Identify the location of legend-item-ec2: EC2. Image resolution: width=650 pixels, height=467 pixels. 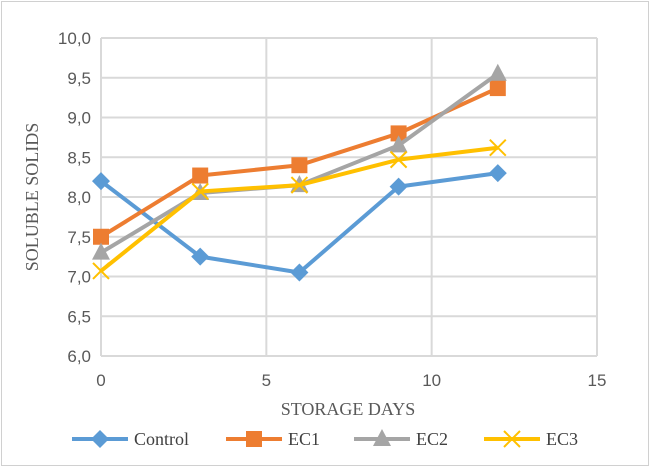
(401, 439).